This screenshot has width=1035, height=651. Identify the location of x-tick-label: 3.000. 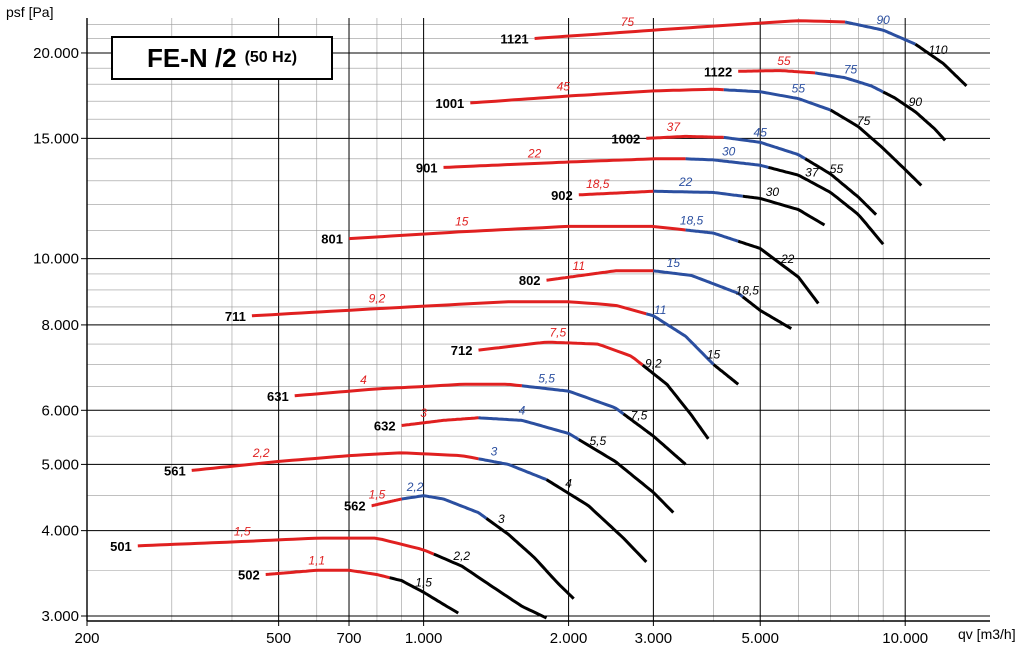
(654, 638).